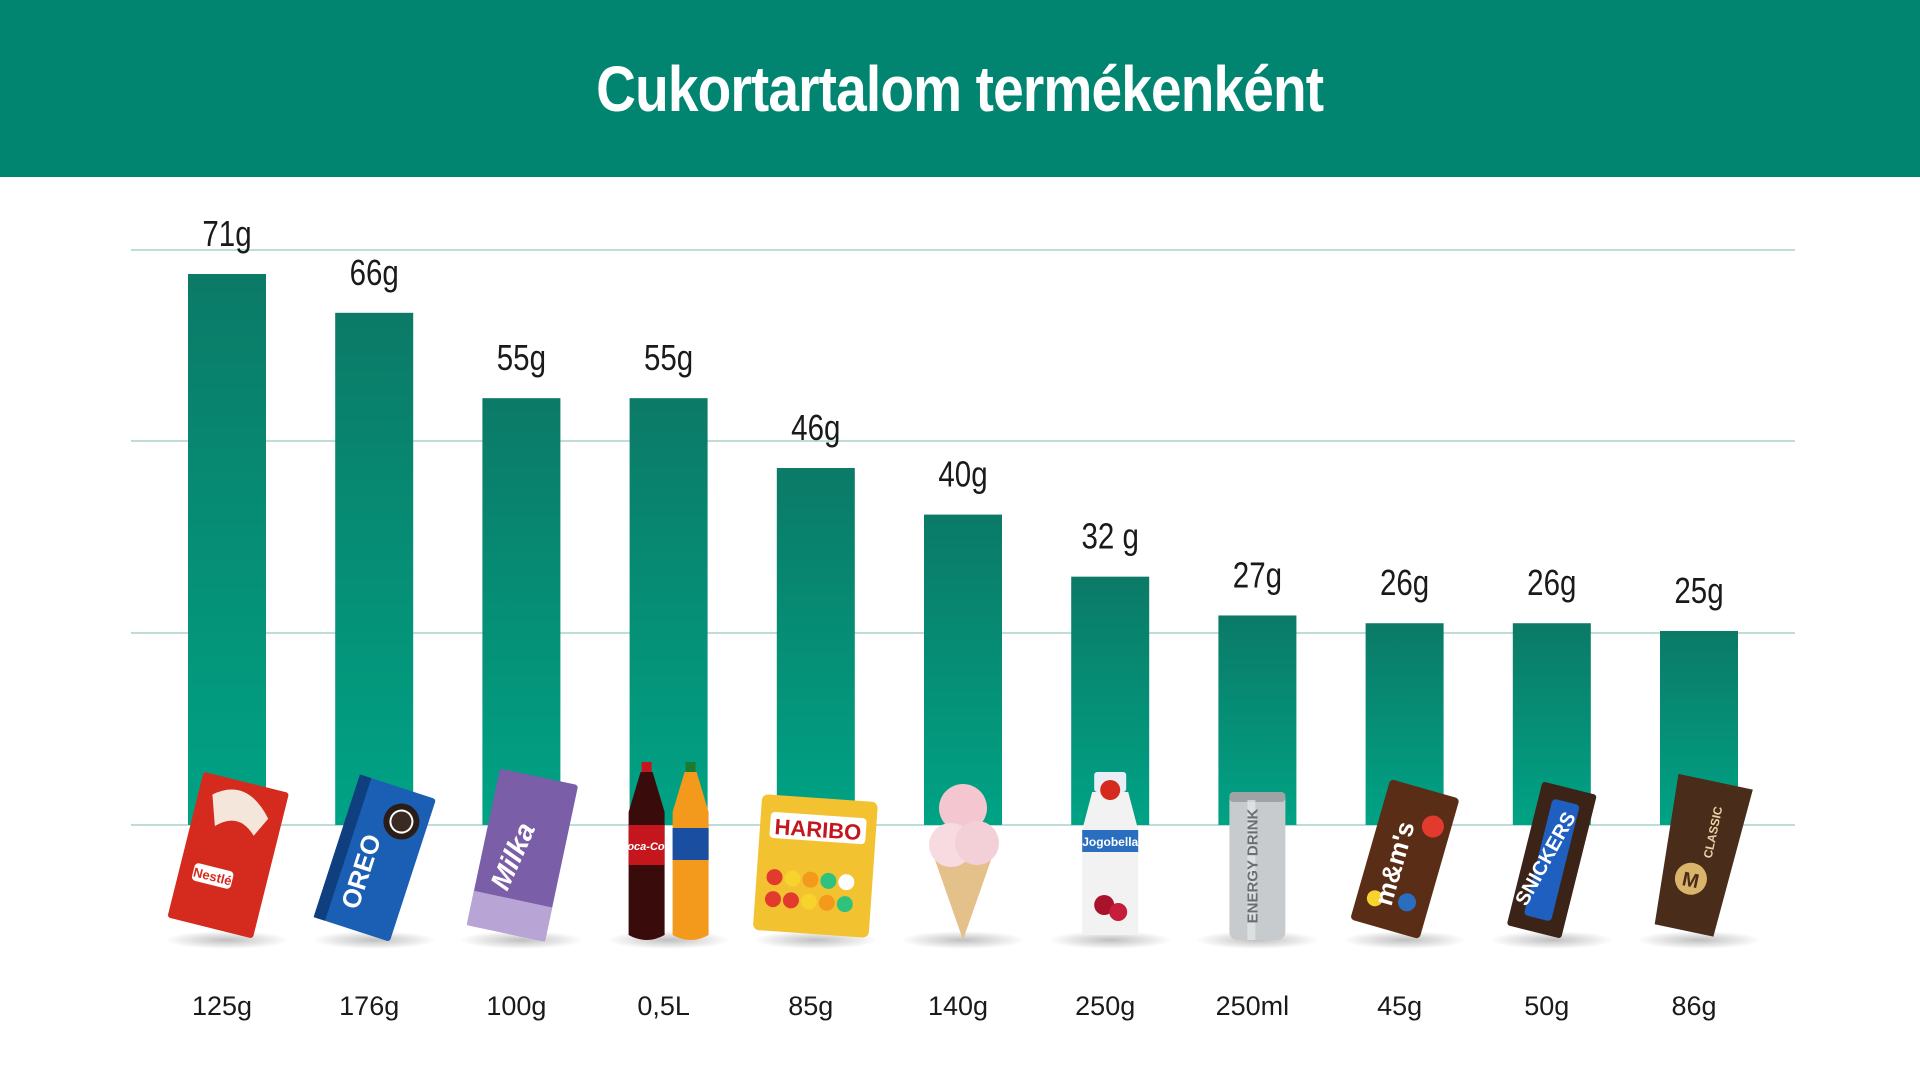 Image resolution: width=1920 pixels, height=1080 pixels. What do you see at coordinates (1257, 575) in the screenshot?
I see `value-label: 27g` at bounding box center [1257, 575].